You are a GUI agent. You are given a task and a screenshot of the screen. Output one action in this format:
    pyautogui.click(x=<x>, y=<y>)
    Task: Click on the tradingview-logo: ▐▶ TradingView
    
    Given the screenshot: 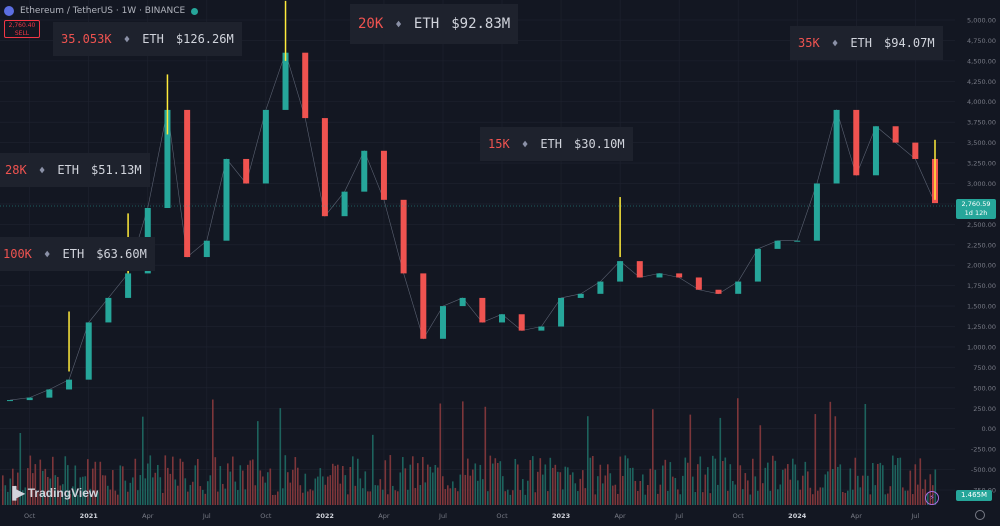 What is the action you would take?
    pyautogui.click(x=53, y=493)
    